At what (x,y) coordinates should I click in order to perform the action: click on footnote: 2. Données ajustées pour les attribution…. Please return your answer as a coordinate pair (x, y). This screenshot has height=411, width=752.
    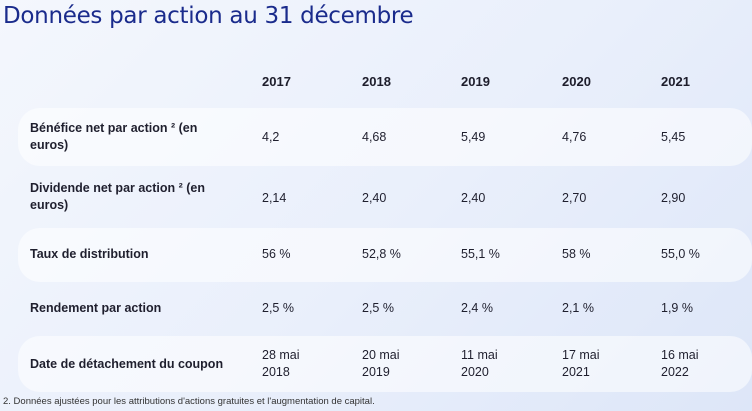
    Looking at the image, I should click on (189, 401).